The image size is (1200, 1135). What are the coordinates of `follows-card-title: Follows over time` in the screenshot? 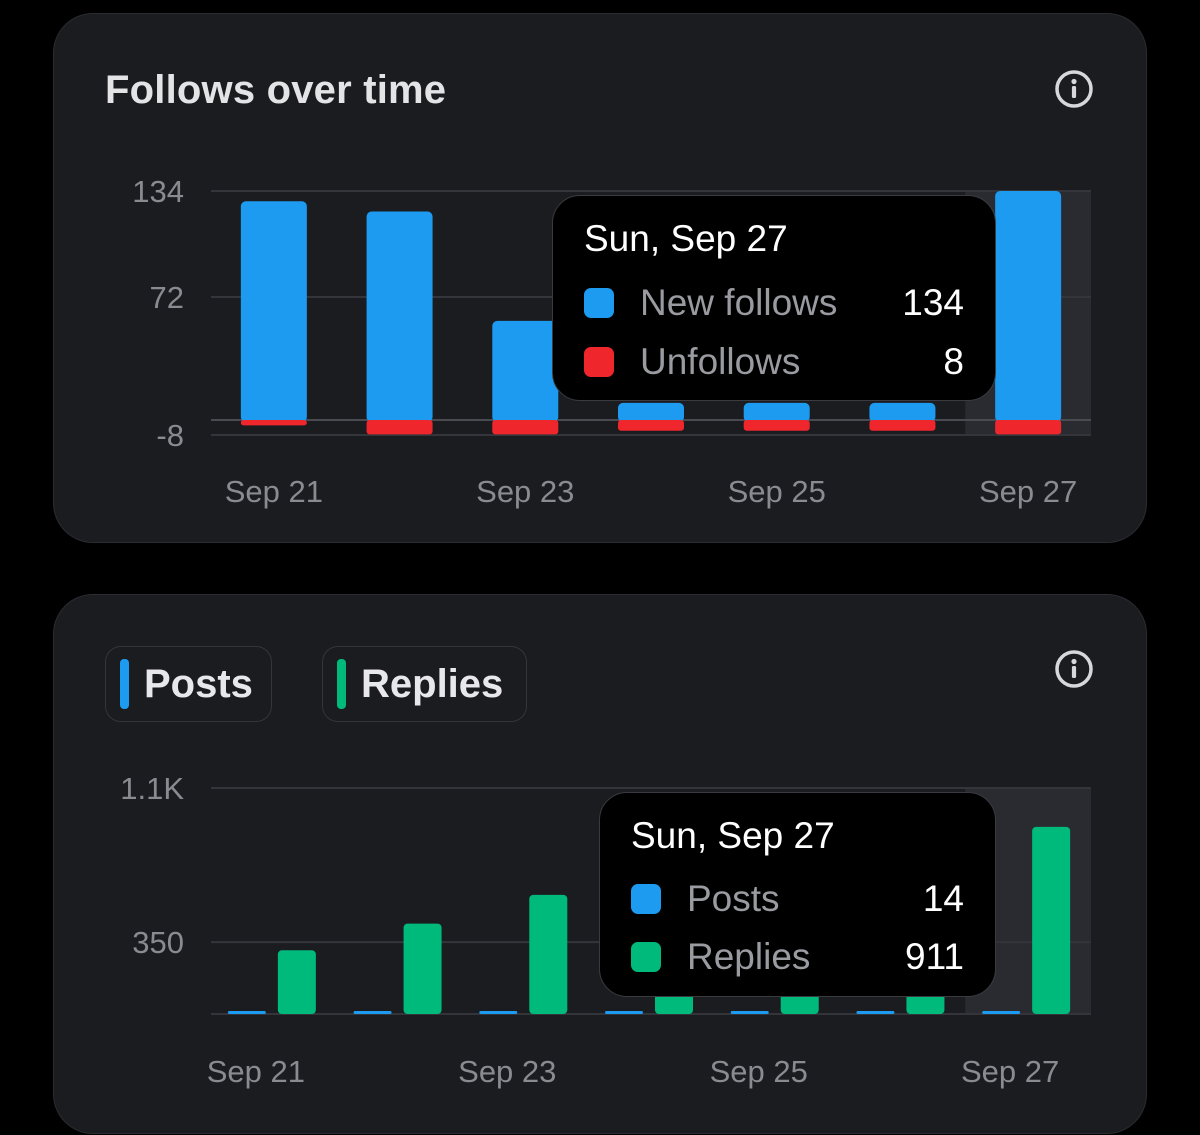 It's located at (276, 90).